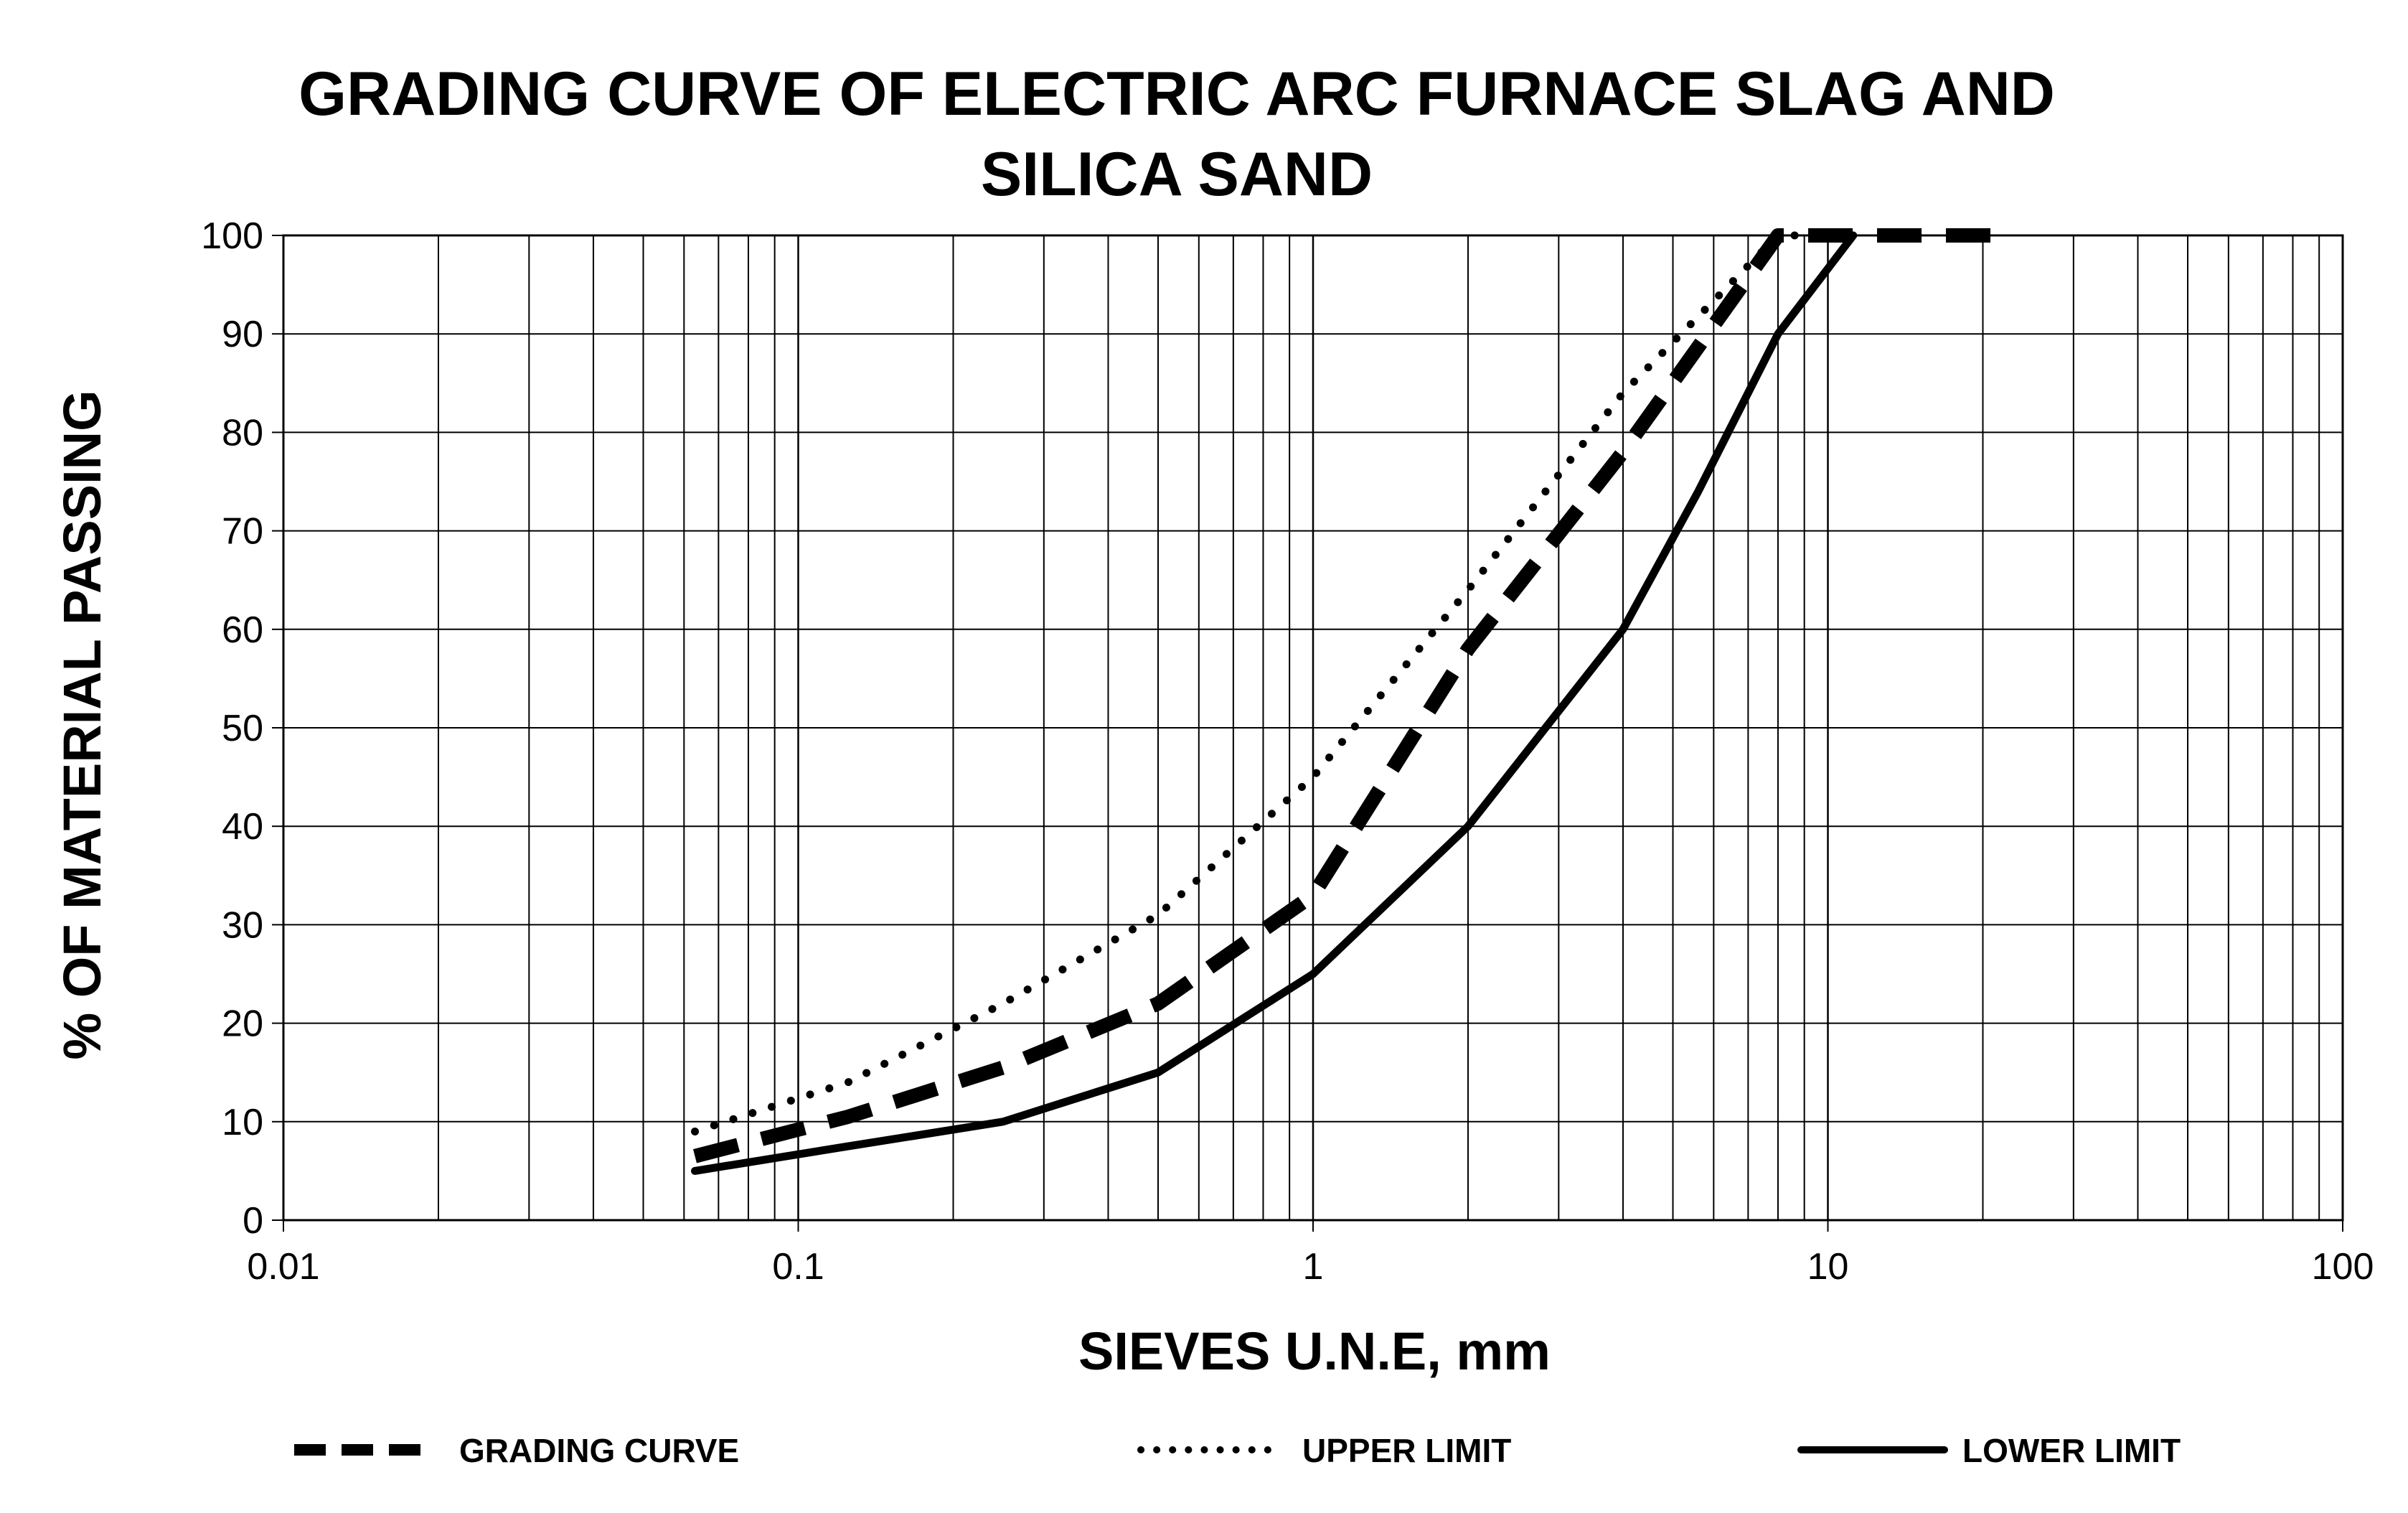 The image size is (2408, 1513). I want to click on y-tick-label: 90, so click(242, 334).